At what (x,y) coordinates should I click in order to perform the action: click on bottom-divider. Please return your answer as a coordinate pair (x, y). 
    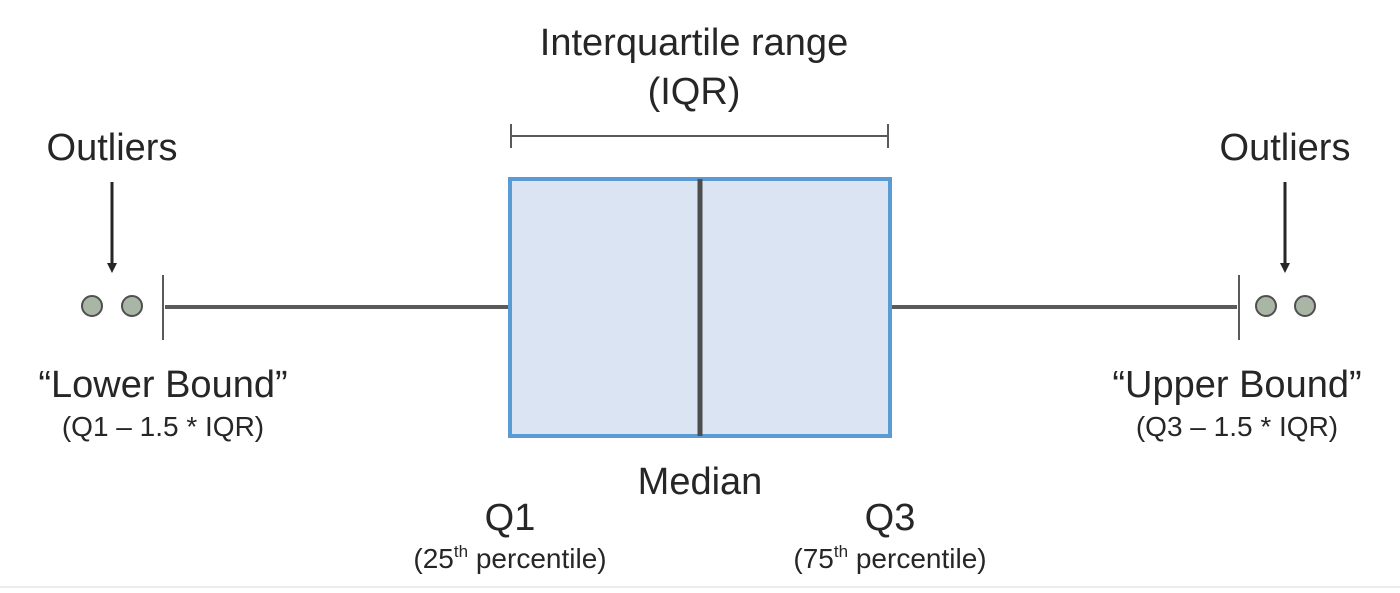
    Looking at the image, I should click on (700, 587).